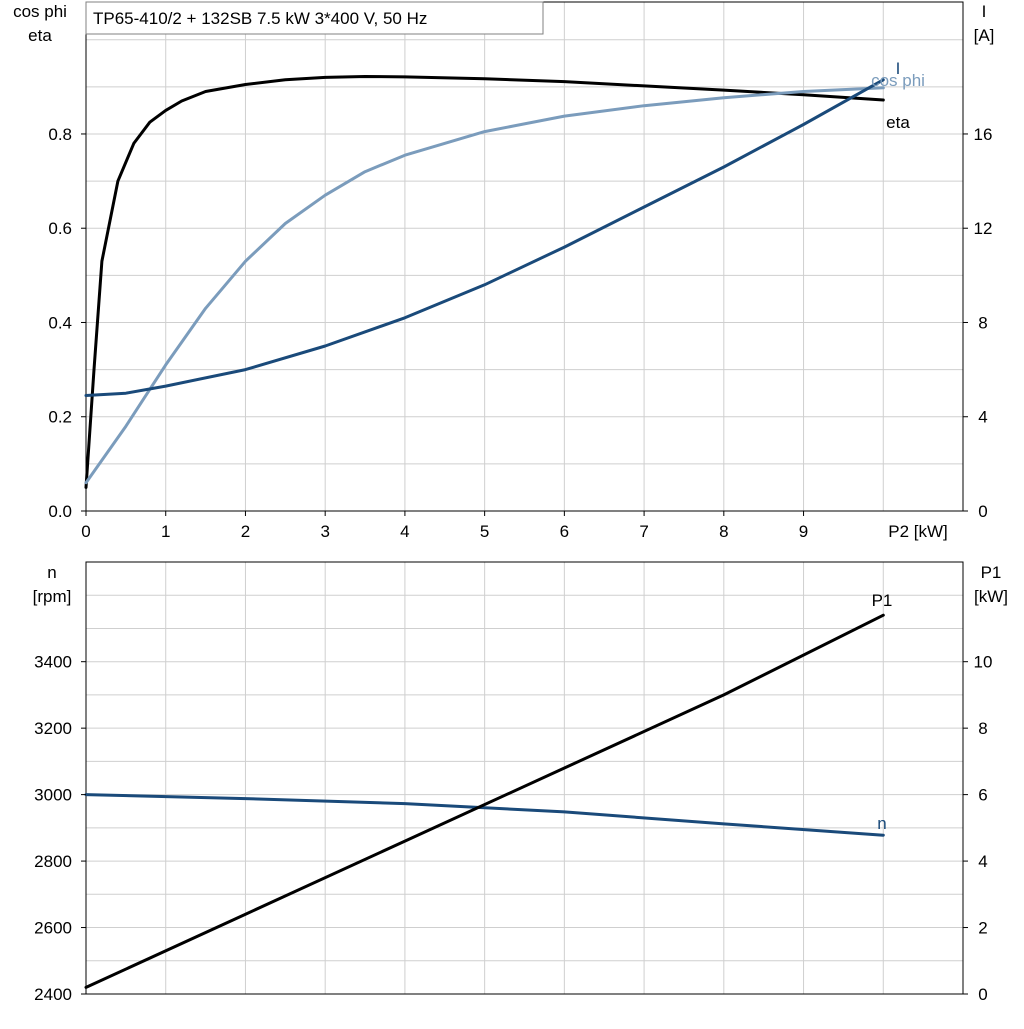  I want to click on left-axis-tick-label: 3000, so click(53, 795).